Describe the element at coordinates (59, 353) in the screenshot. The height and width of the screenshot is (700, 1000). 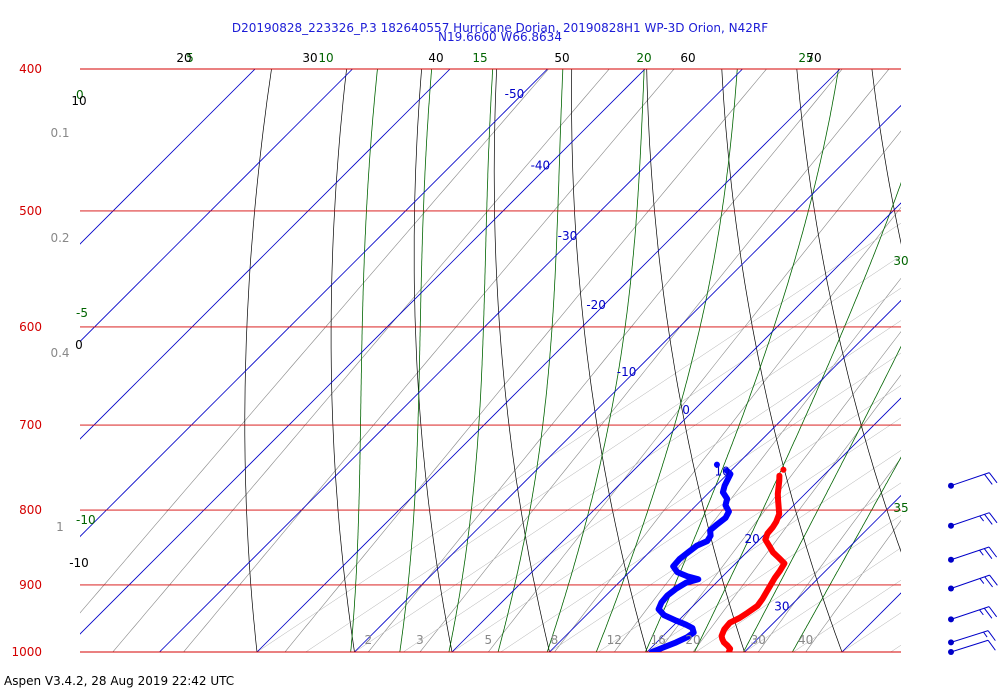
I see `mixing-ratio-label: 0.4` at that location.